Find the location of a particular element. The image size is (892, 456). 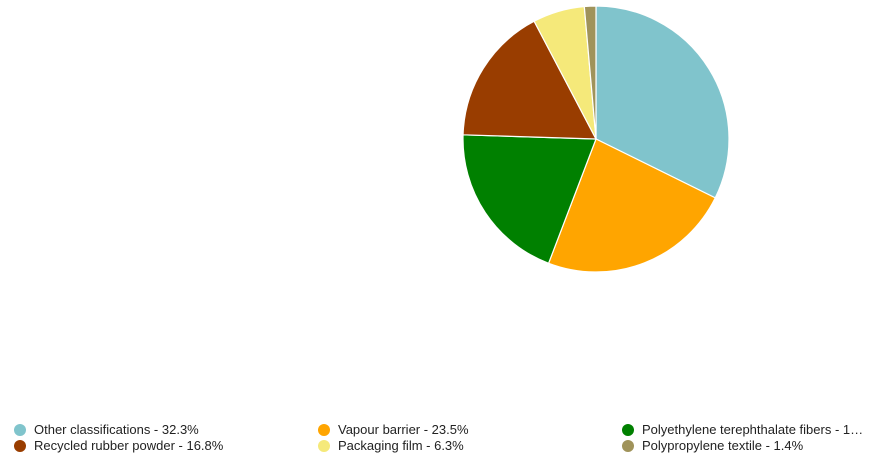

pie-slice-polypropylene-textile is located at coordinates (590, 72).